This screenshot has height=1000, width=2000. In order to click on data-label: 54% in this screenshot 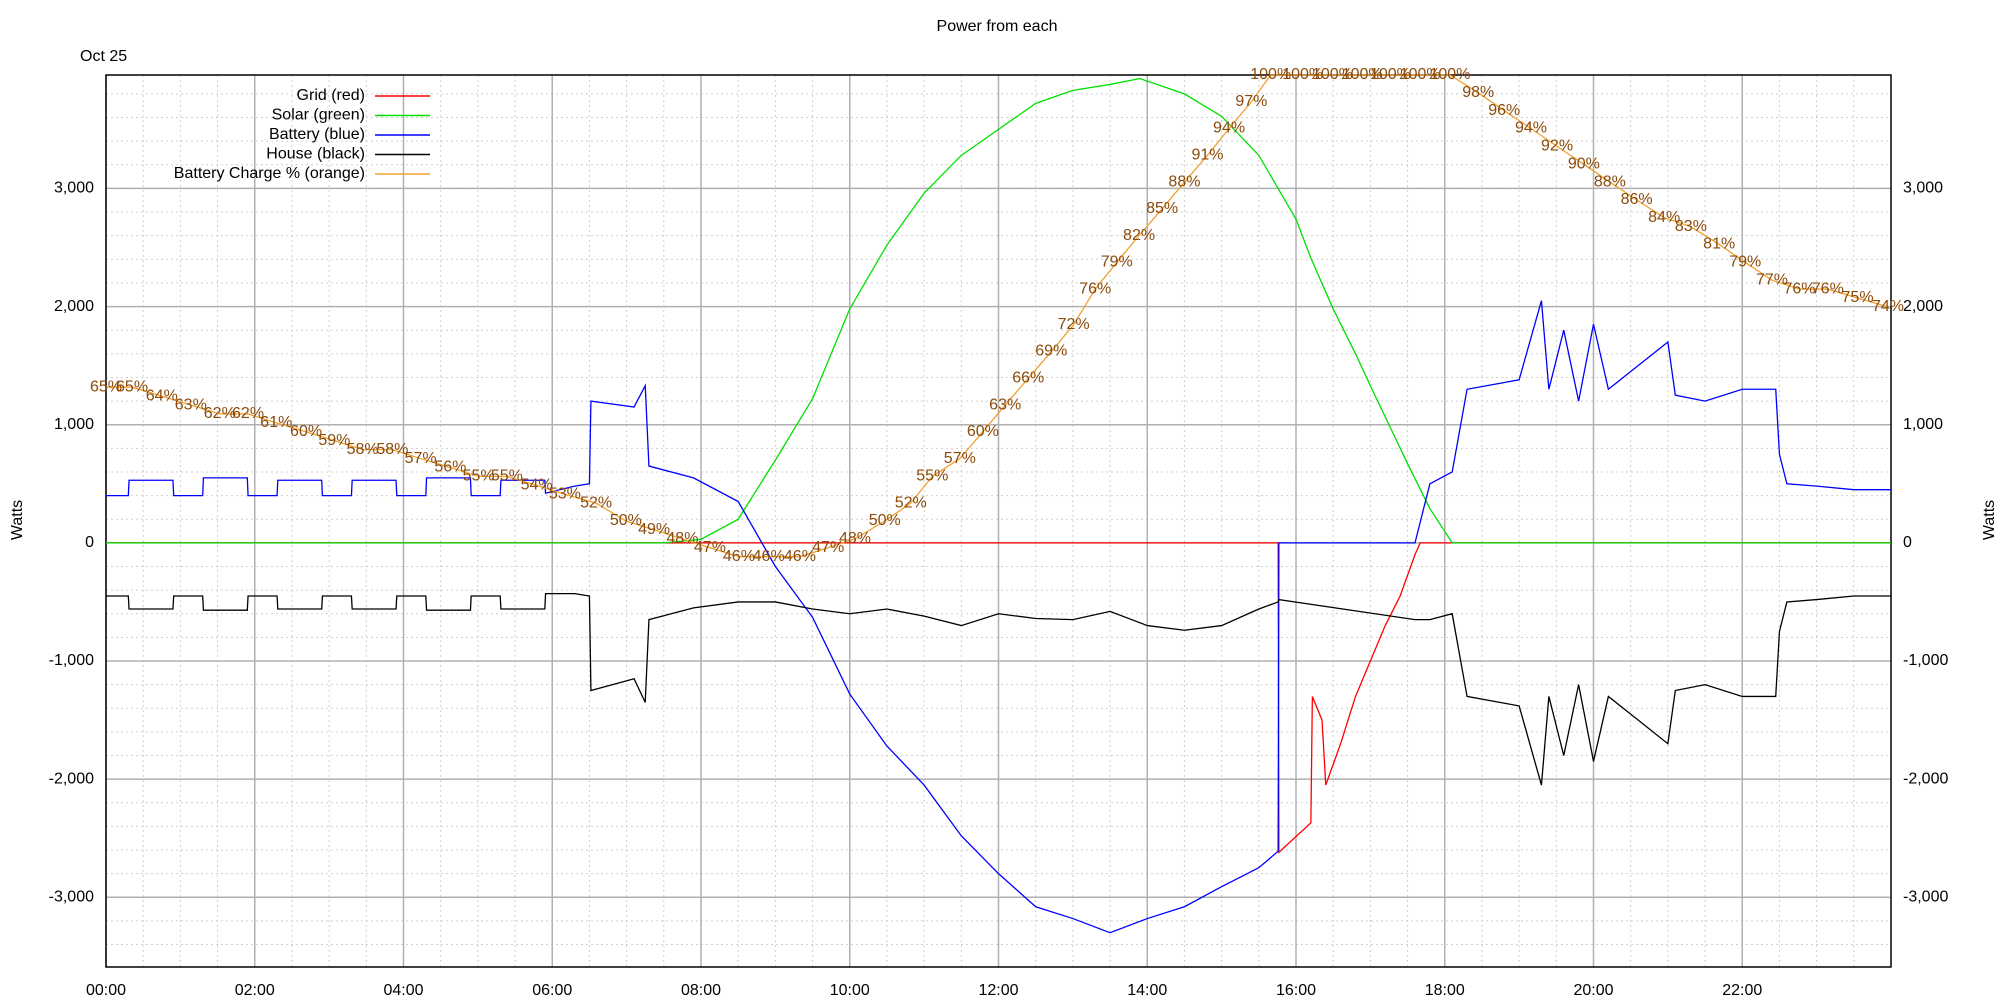, I will do `click(537, 485)`.